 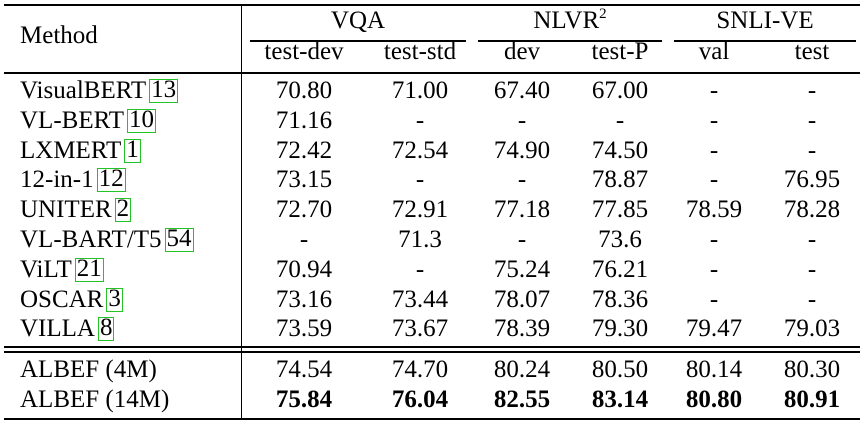 What do you see at coordinates (420, 51) in the screenshot?
I see `subcol-header-1: test-std` at bounding box center [420, 51].